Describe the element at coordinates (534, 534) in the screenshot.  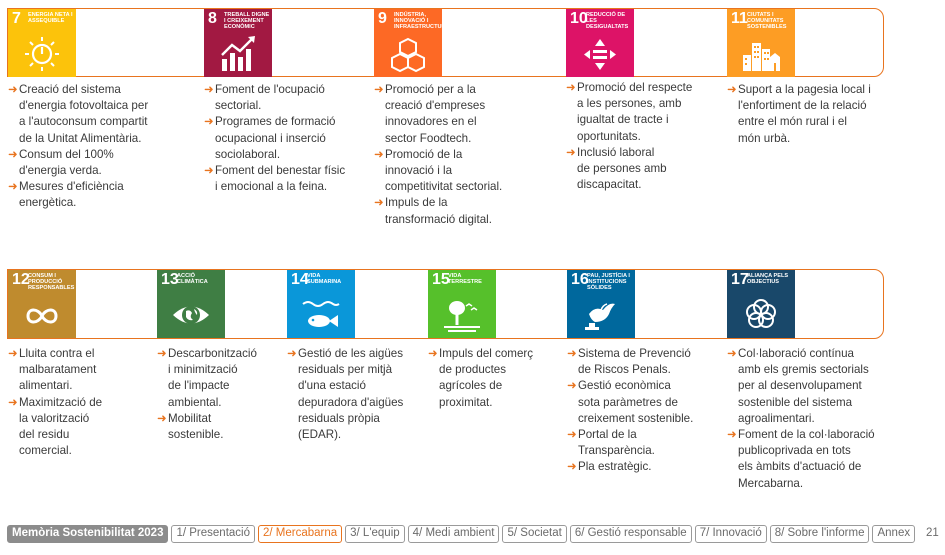
I see `nav-tab-societat: 5/ Societat` at that location.